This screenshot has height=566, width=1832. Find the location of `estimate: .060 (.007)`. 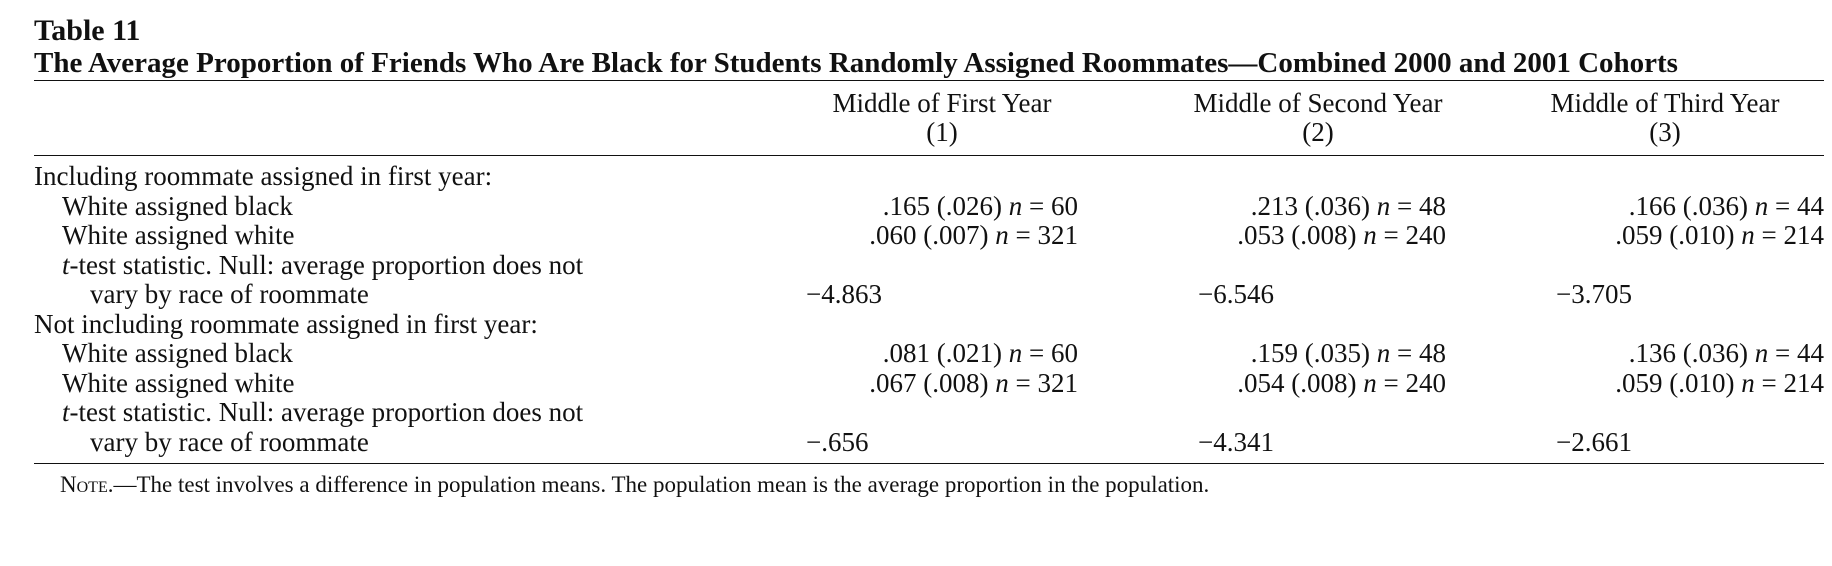

estimate: .060 (.007) is located at coordinates (929, 235).